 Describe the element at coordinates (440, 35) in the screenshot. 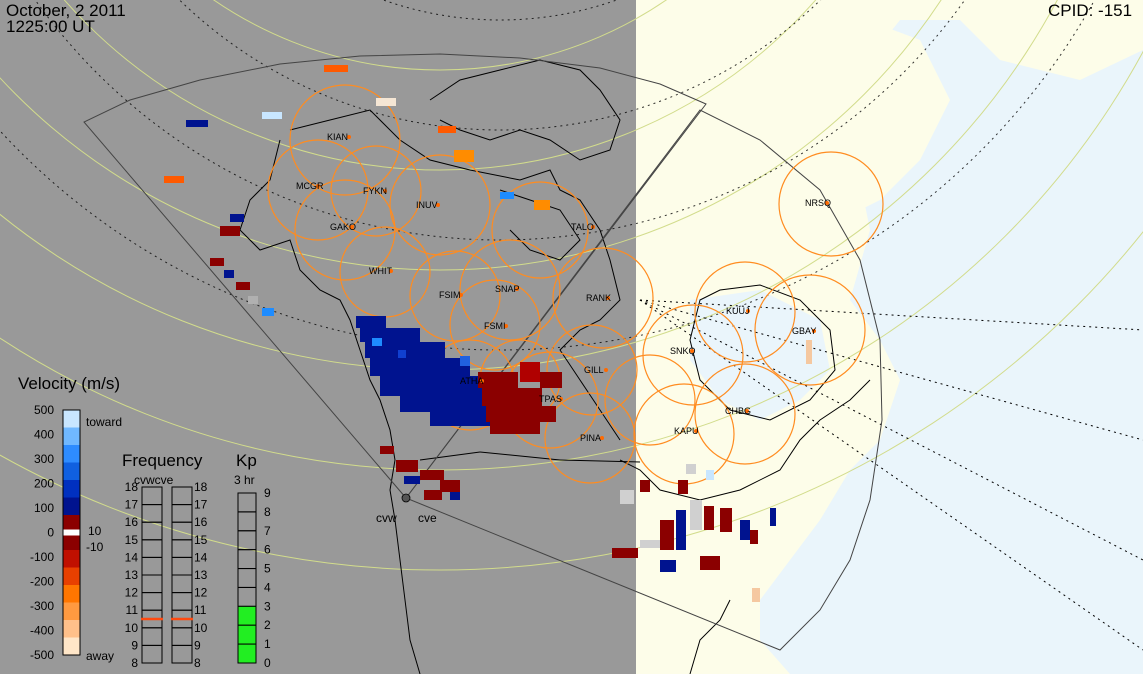

I see `latitude-circle` at that location.